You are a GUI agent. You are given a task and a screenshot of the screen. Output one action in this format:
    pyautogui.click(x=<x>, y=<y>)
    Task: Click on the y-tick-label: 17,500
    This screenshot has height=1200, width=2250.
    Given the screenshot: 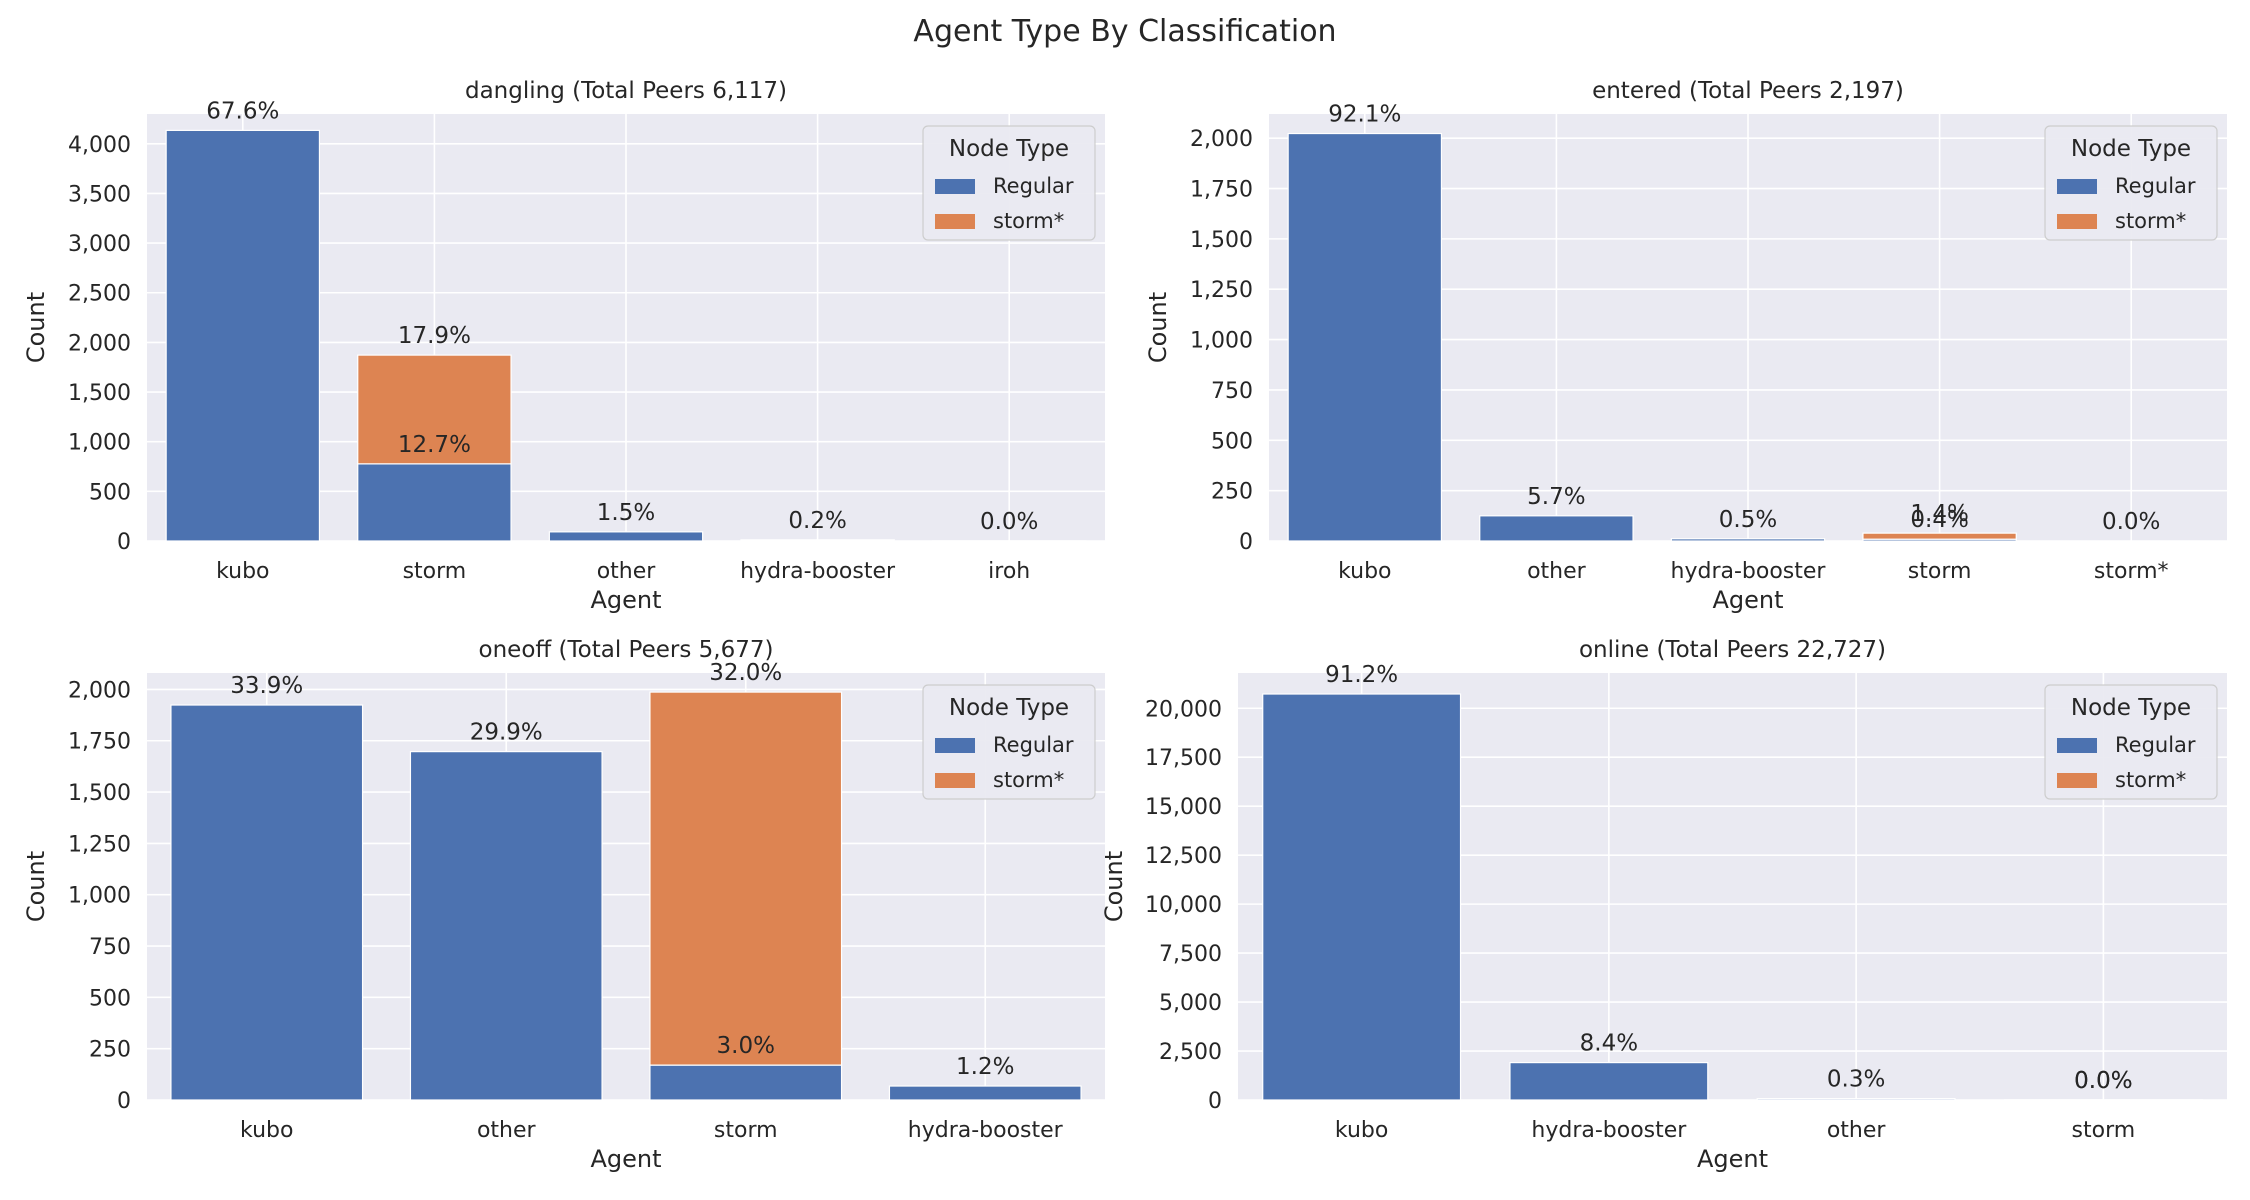 What is the action you would take?
    pyautogui.click(x=1183, y=758)
    